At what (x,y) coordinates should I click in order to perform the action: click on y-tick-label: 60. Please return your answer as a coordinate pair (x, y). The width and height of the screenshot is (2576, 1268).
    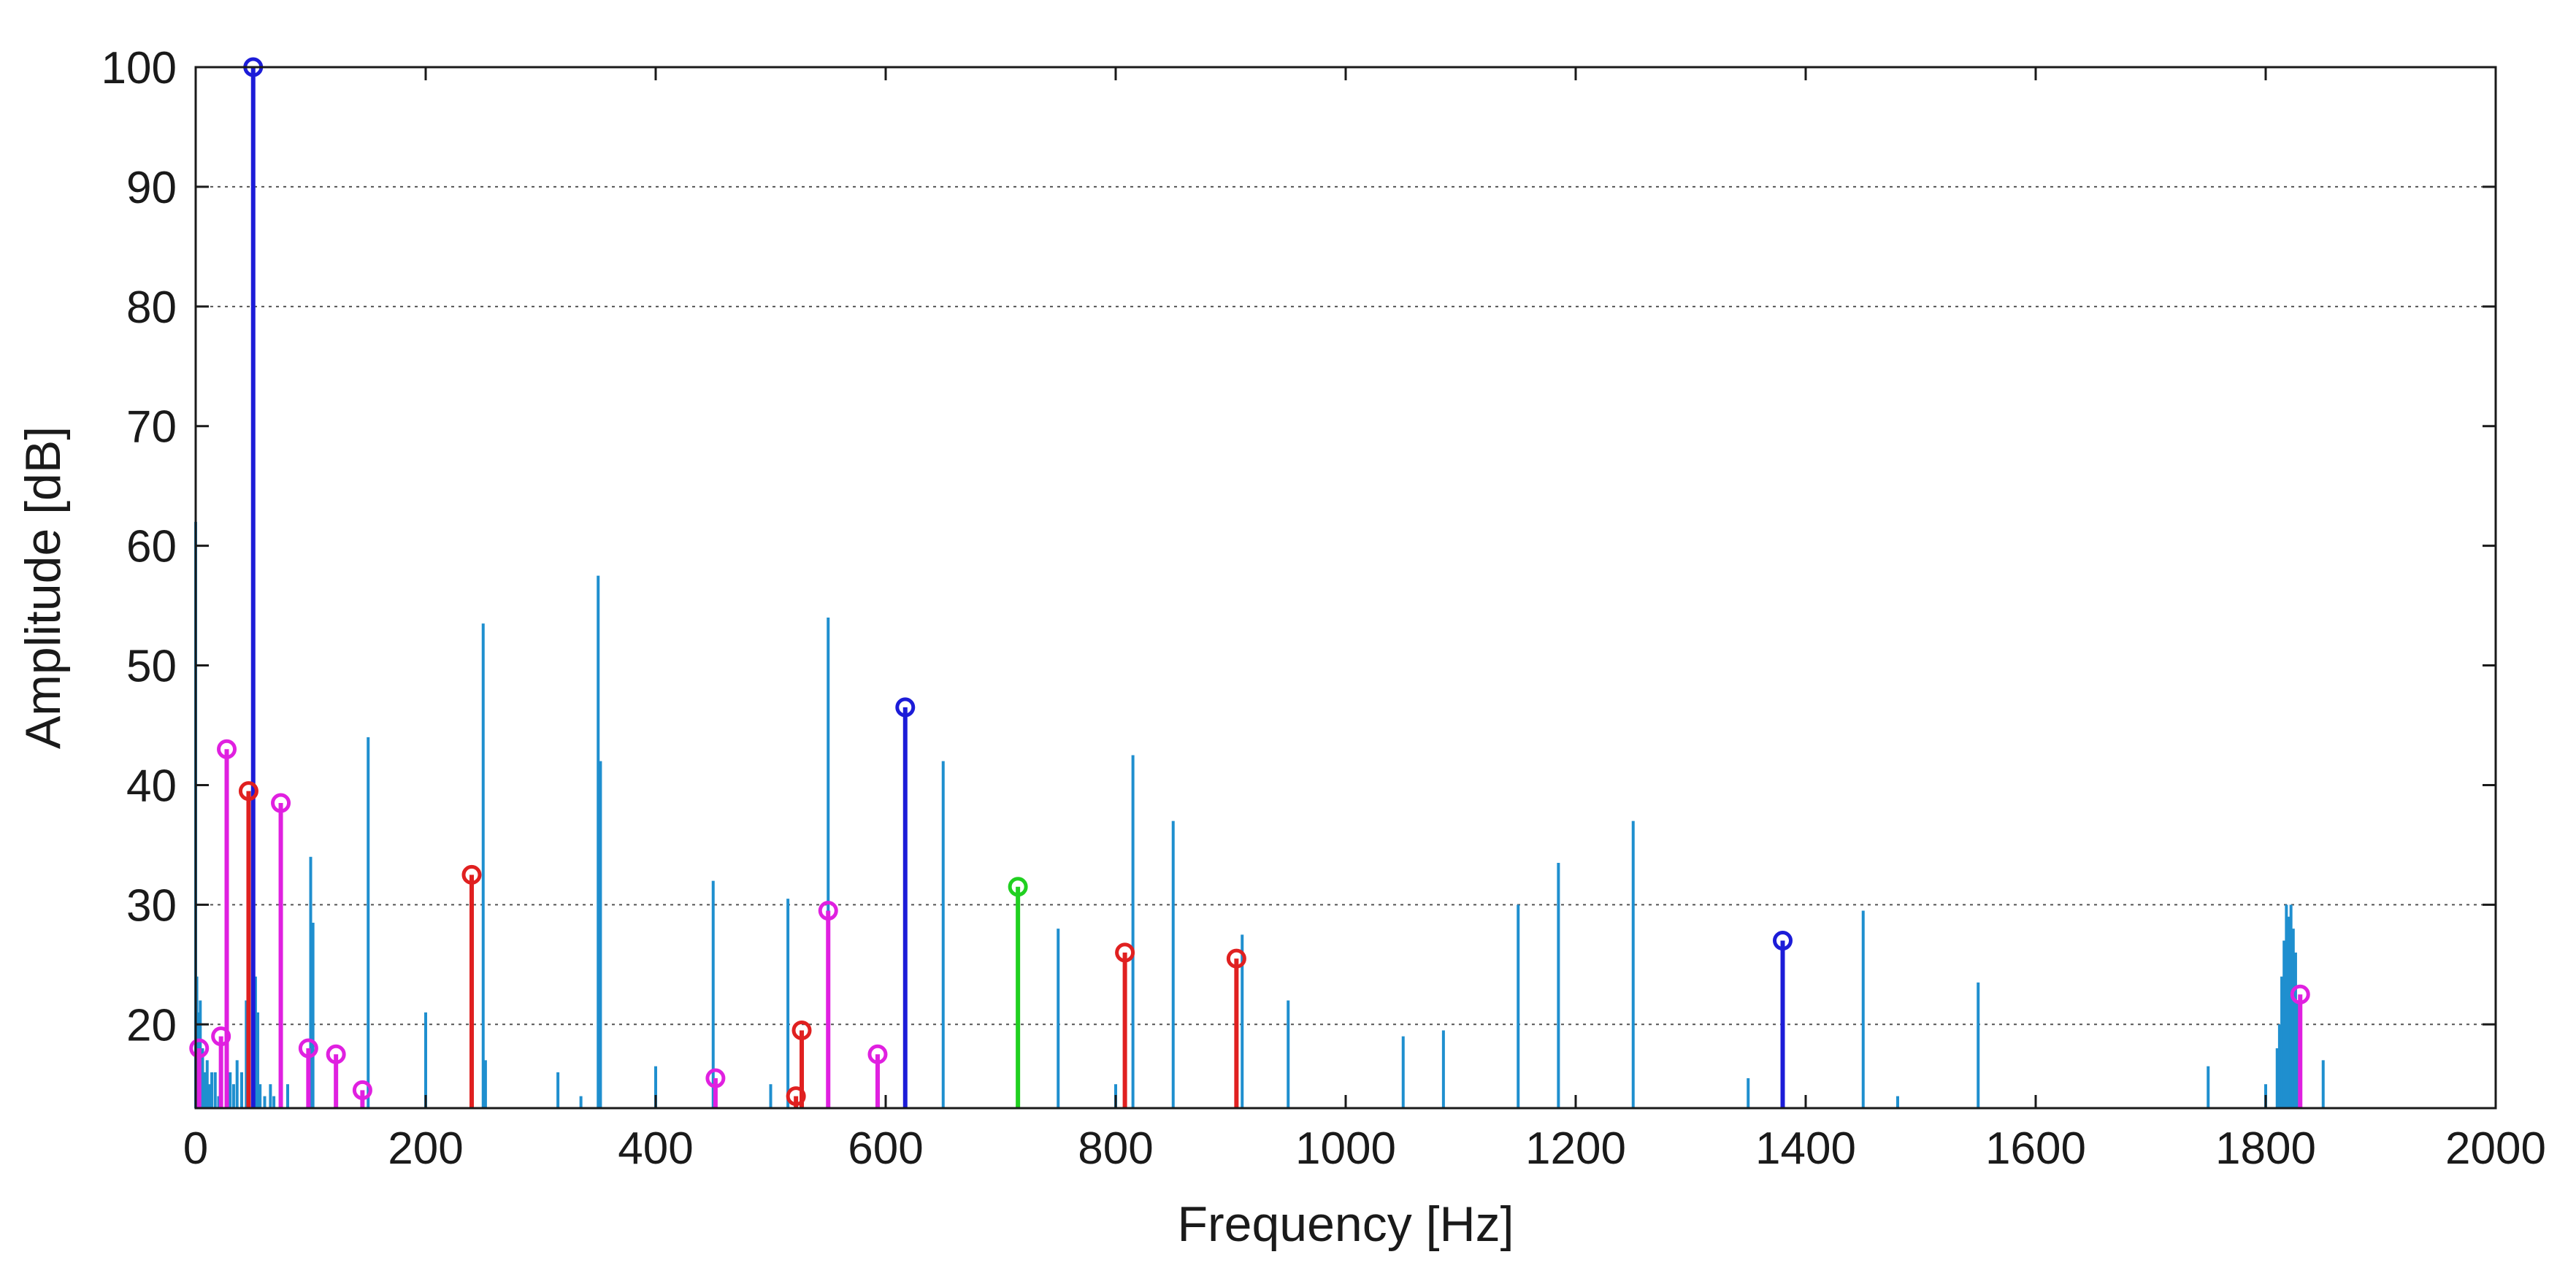
    Looking at the image, I should click on (151, 547).